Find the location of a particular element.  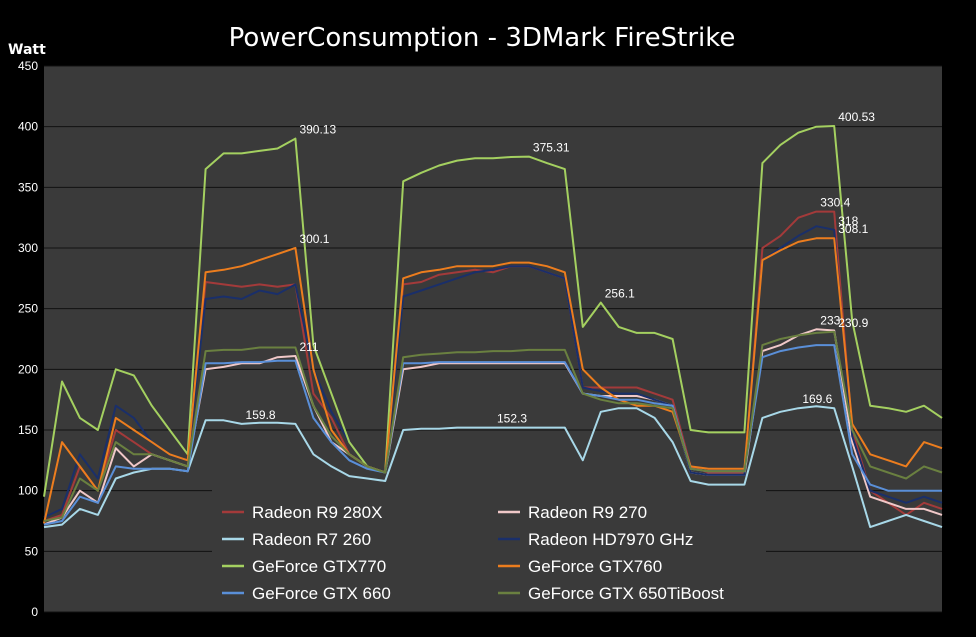

data-label: 211 is located at coordinates (308, 347).